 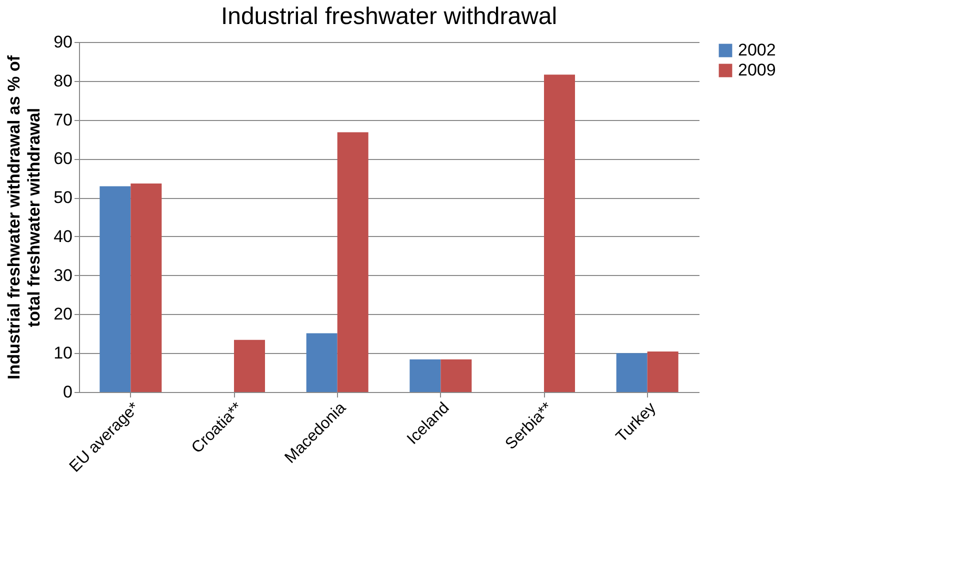 I want to click on y-tick-label: 80, so click(x=63, y=80).